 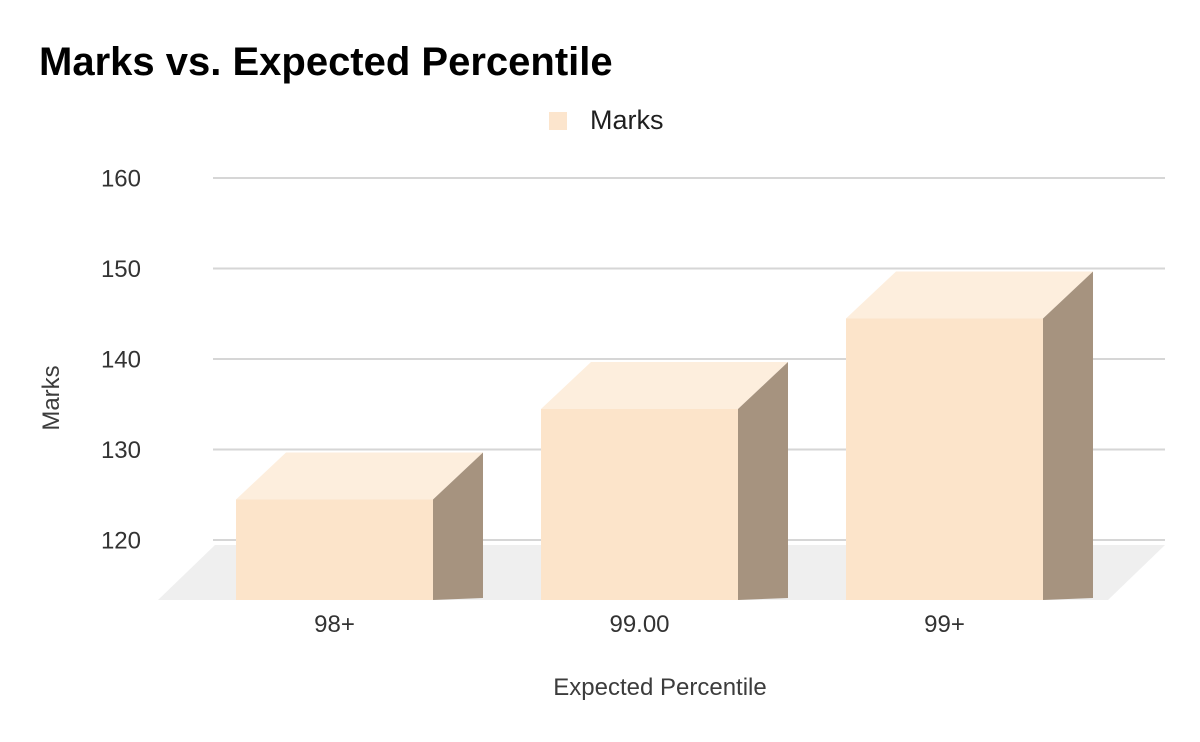 What do you see at coordinates (627, 120) in the screenshot?
I see `legend-item-label: Marks` at bounding box center [627, 120].